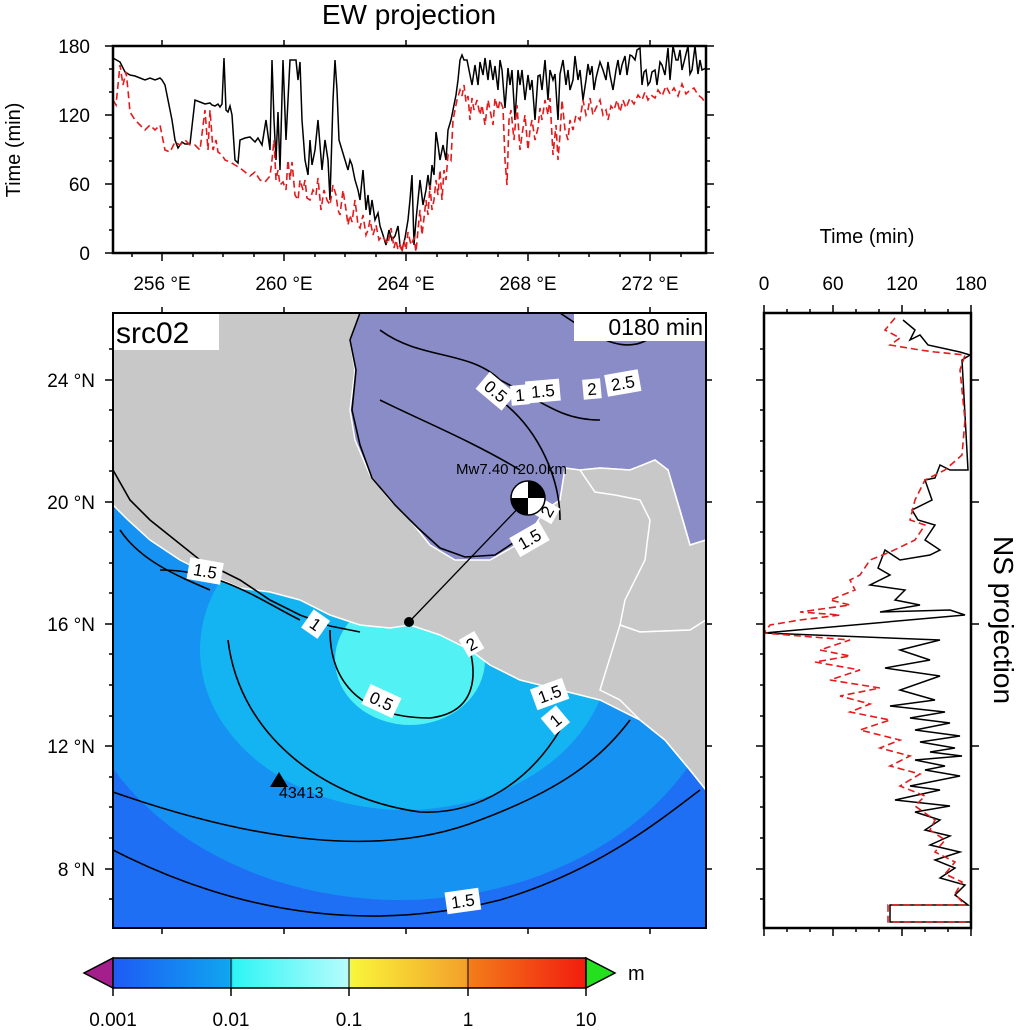 The image size is (1017, 1030). I want to click on time-label-box, so click(640, 327).